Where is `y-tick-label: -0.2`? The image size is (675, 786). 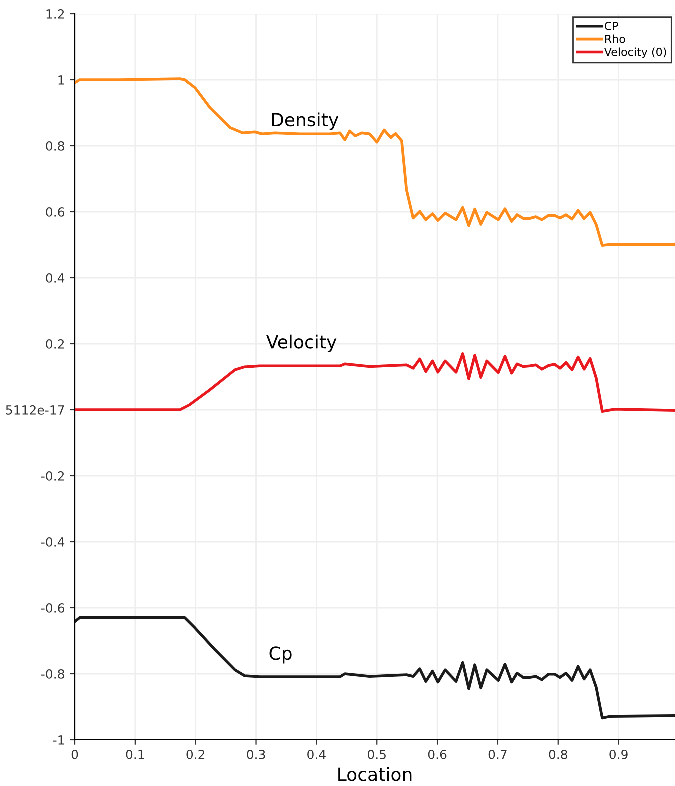
y-tick-label: -0.2 is located at coordinates (53, 476).